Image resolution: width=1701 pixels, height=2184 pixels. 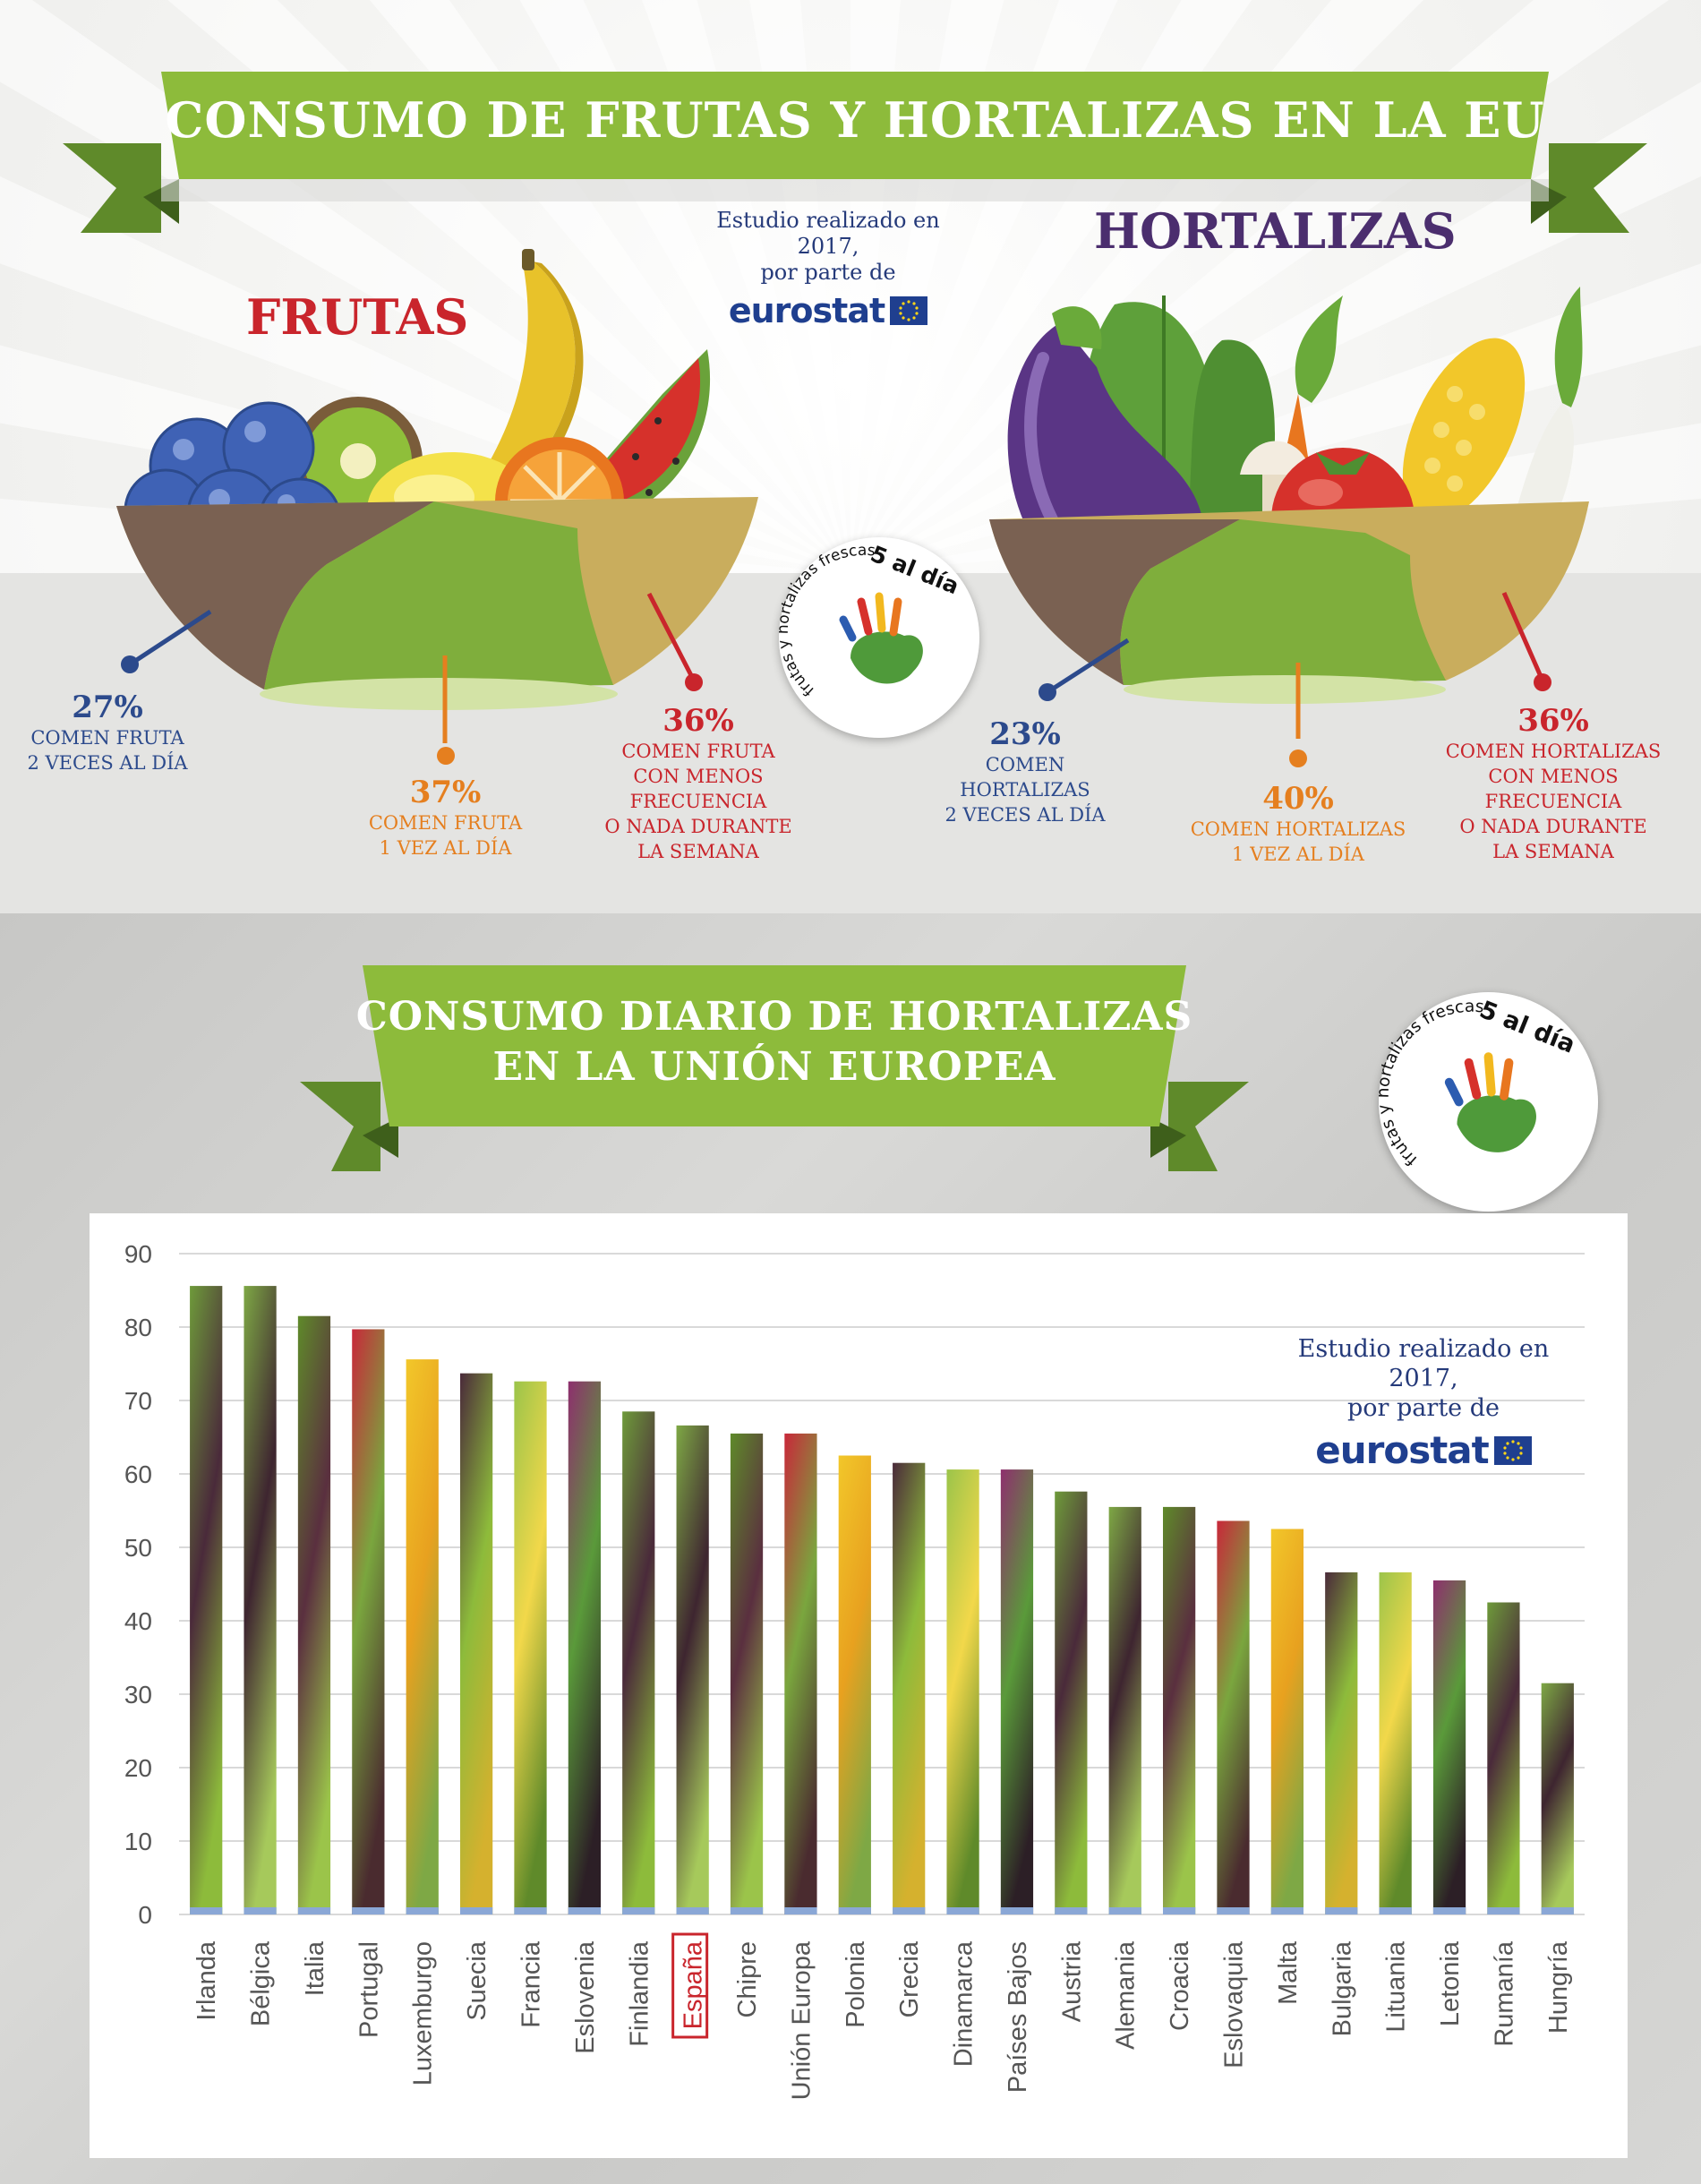 I want to click on vegetable-less-often-percent: 36%, so click(x=1553, y=721).